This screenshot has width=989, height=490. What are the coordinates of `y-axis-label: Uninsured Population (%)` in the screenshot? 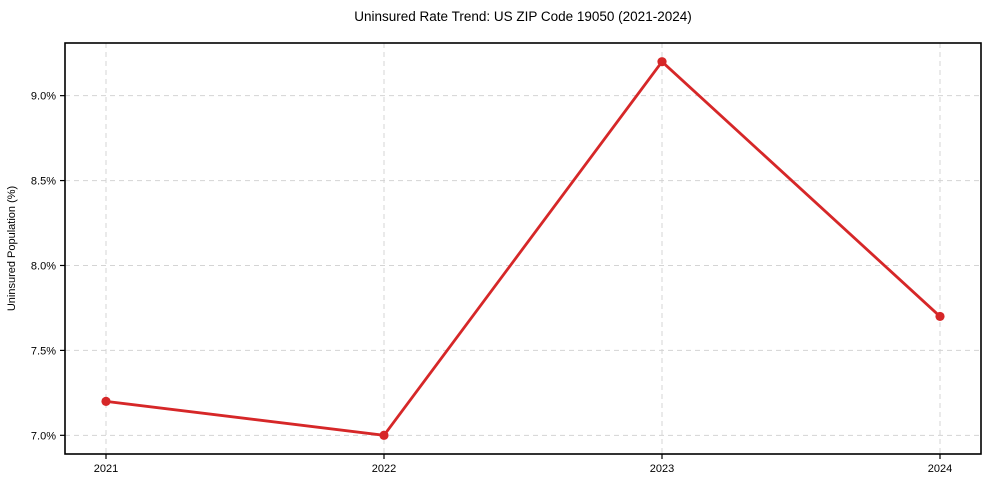 It's located at (12, 248).